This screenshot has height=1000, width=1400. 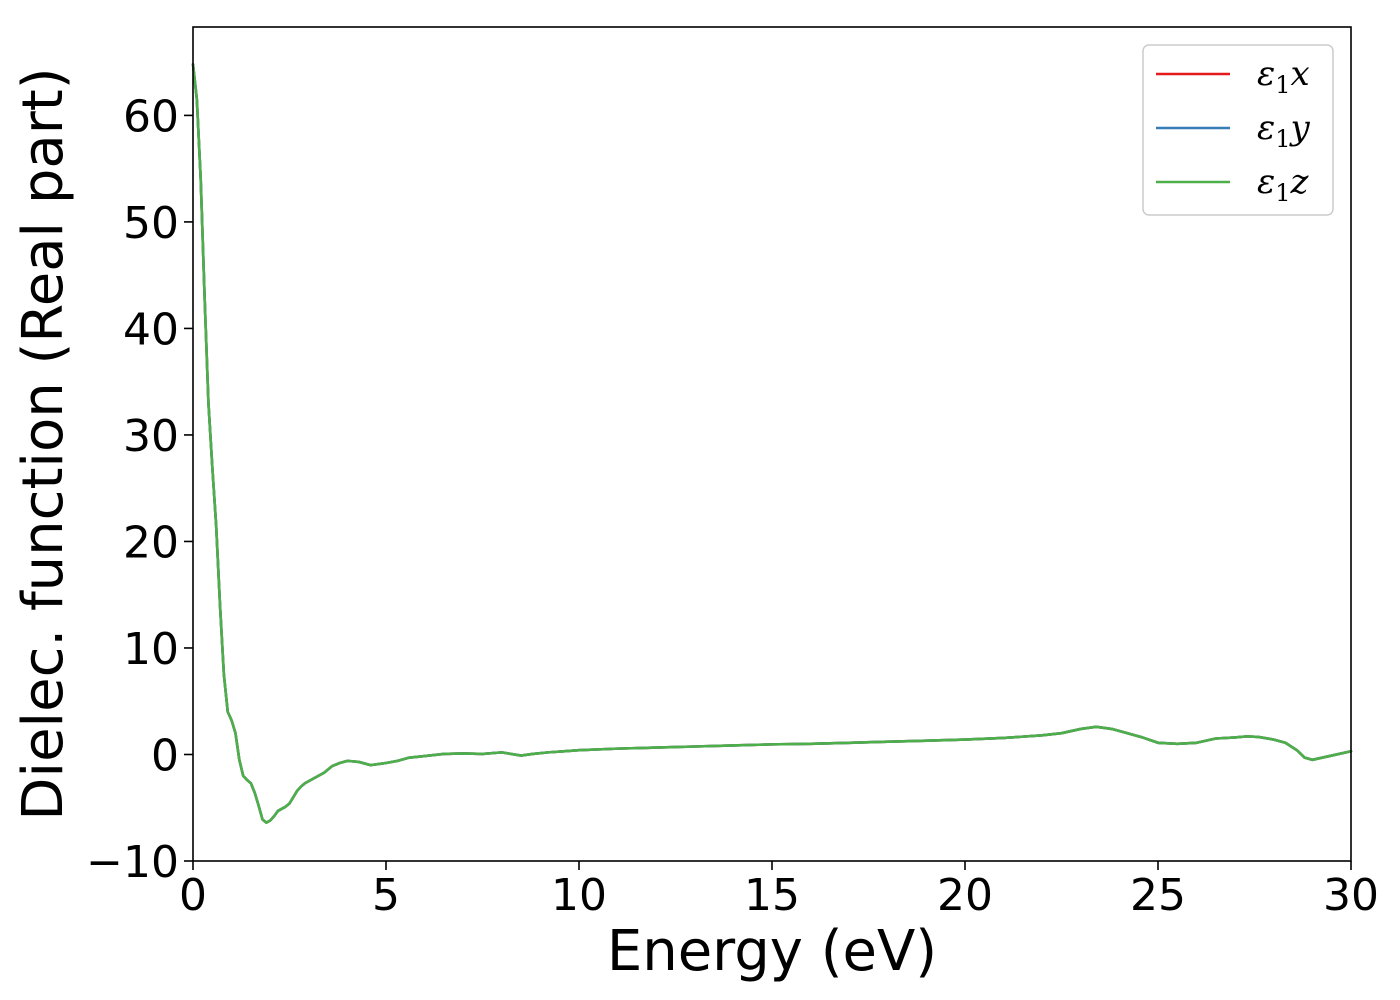 I want to click on x-axis: 0 5 10 15 20 25 30, so click(x=779, y=891).